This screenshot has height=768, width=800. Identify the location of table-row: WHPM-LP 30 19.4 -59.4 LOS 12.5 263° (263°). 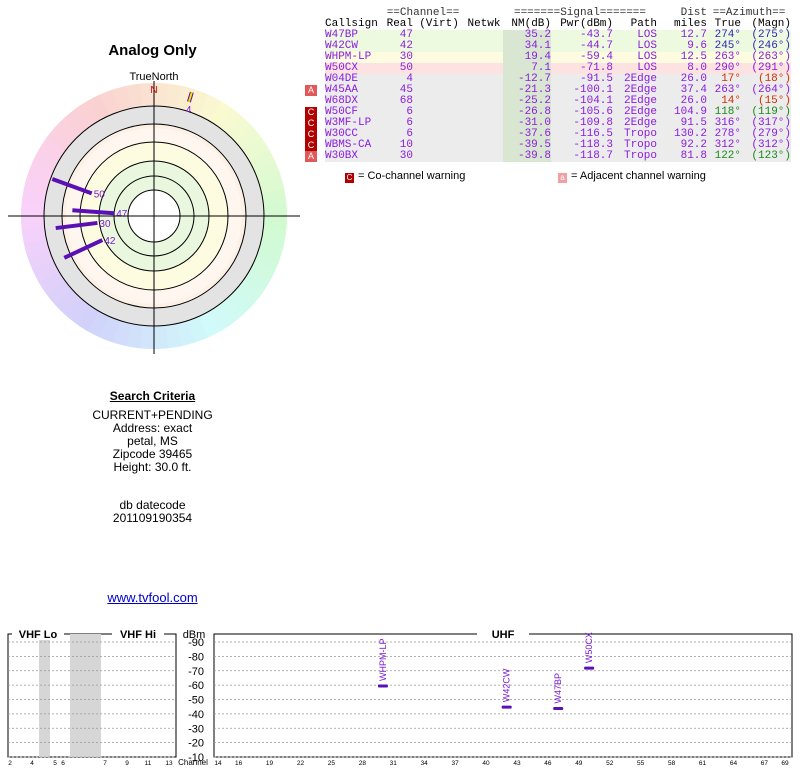
(558, 57).